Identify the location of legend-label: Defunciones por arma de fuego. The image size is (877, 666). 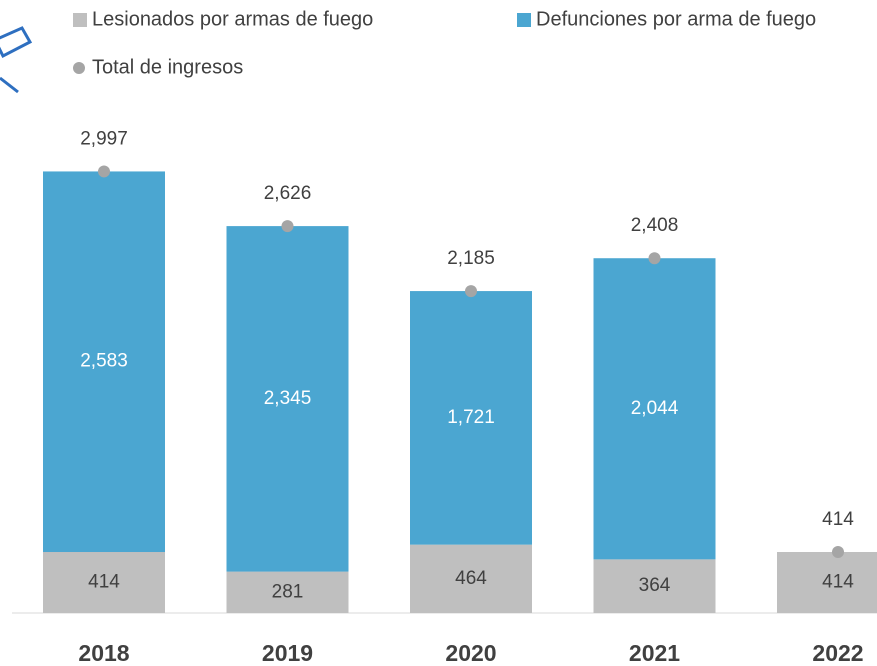
(676, 19).